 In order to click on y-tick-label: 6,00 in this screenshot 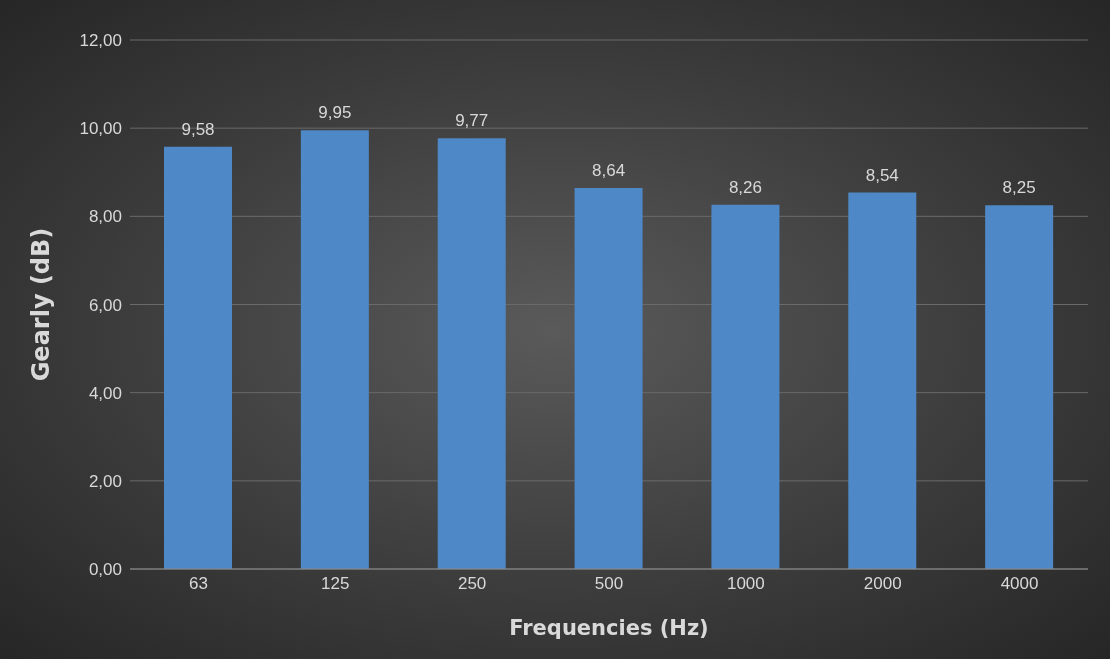, I will do `click(105, 305)`.